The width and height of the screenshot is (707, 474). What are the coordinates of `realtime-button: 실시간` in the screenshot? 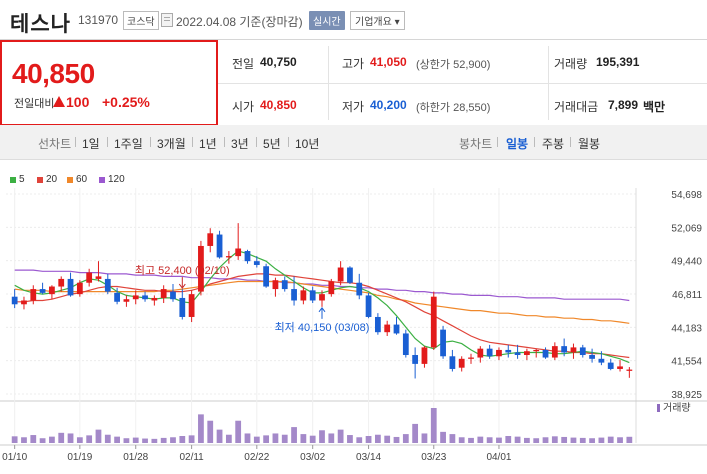 It's located at (327, 20).